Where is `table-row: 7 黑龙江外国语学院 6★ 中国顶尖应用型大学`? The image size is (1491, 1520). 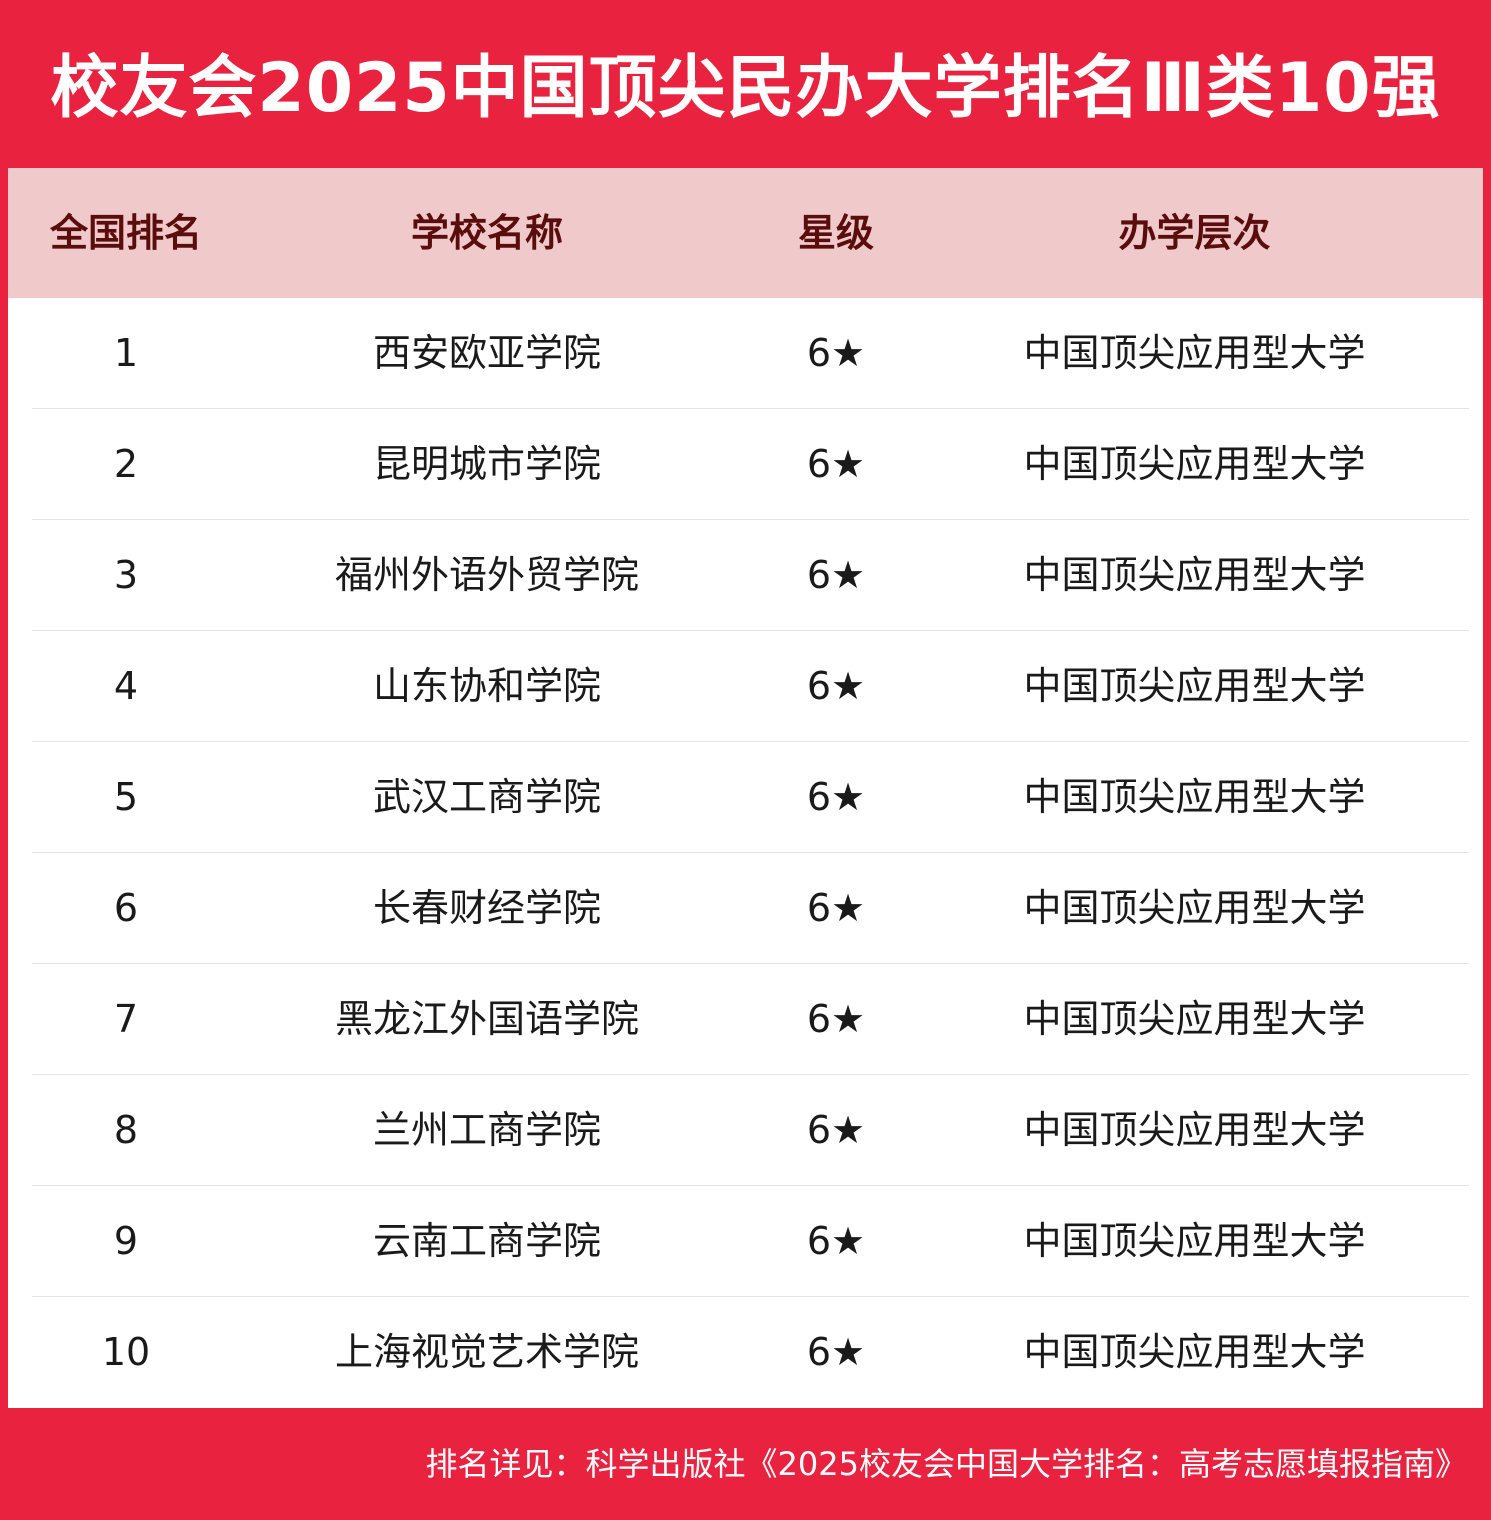 table-row: 7 黑龙江外国语学院 6★ 中国顶尖应用型大学 is located at coordinates (745, 1019).